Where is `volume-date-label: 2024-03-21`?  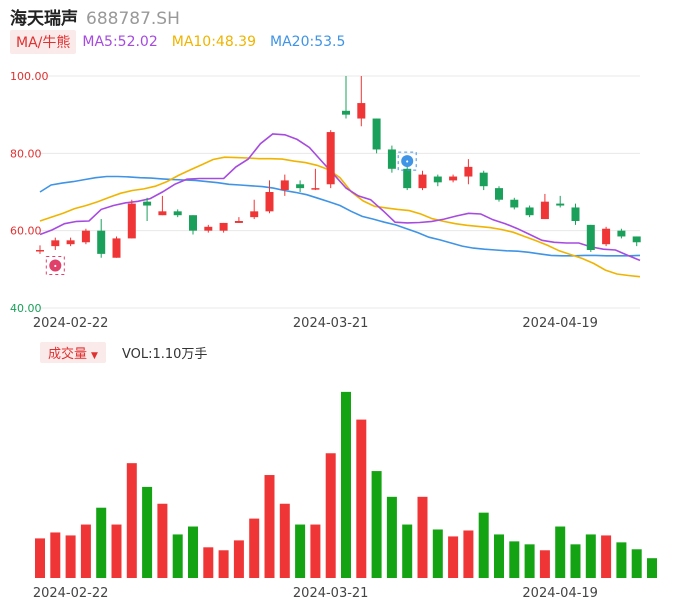 volume-date-label: 2024-03-21 is located at coordinates (331, 593).